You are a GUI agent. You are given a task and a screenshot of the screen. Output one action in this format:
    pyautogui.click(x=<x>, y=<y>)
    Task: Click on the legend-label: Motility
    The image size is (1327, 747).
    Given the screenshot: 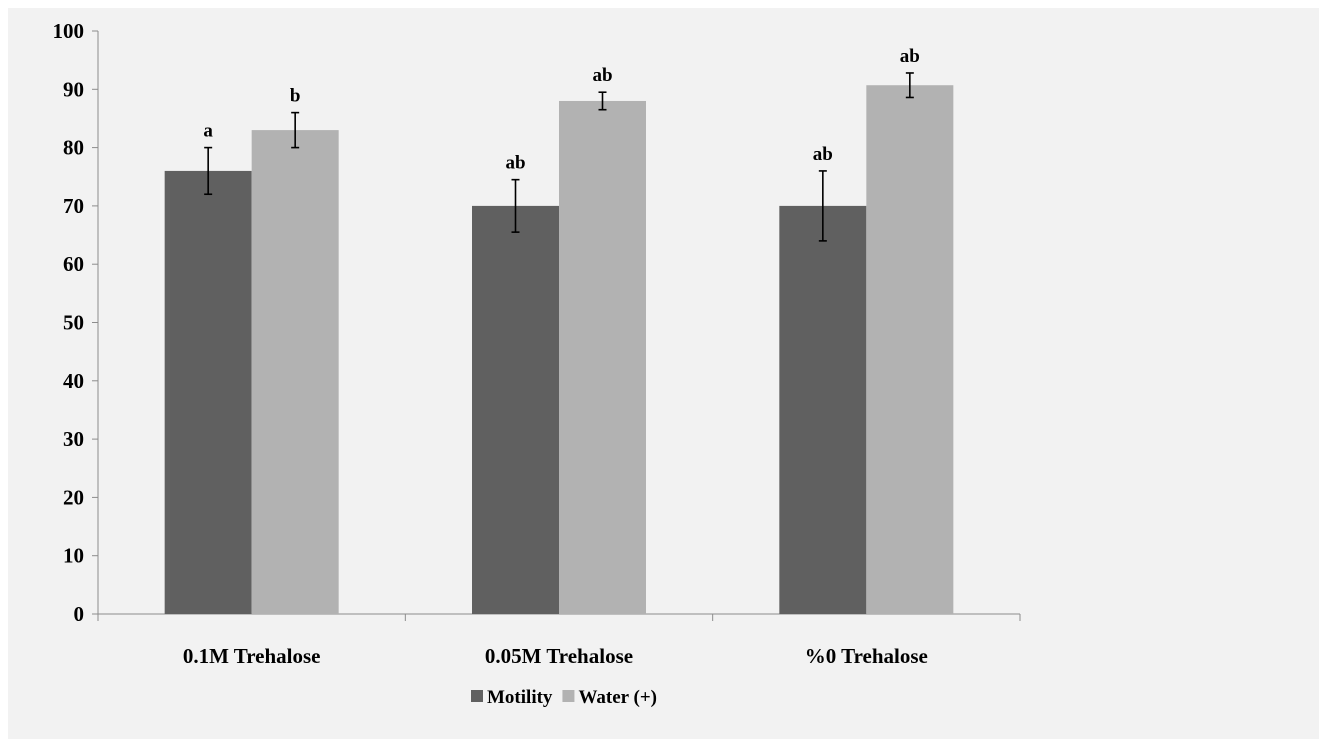 What is the action you would take?
    pyautogui.click(x=520, y=697)
    